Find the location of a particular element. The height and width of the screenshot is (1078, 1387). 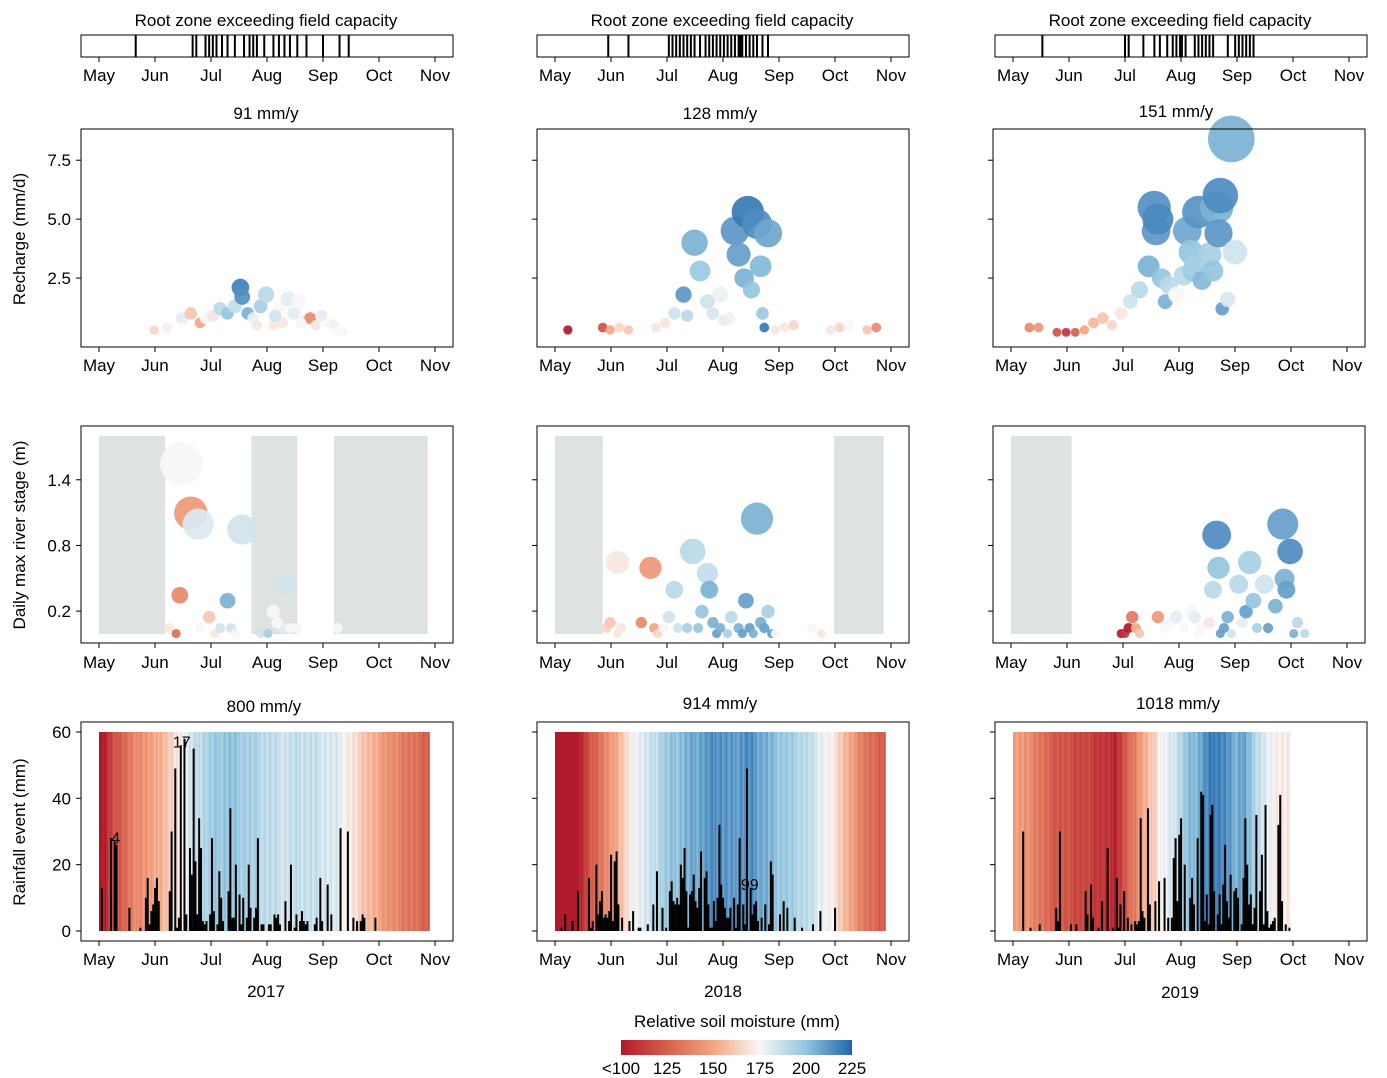

recharge-annotation: 151 mm/y is located at coordinates (1176, 111).